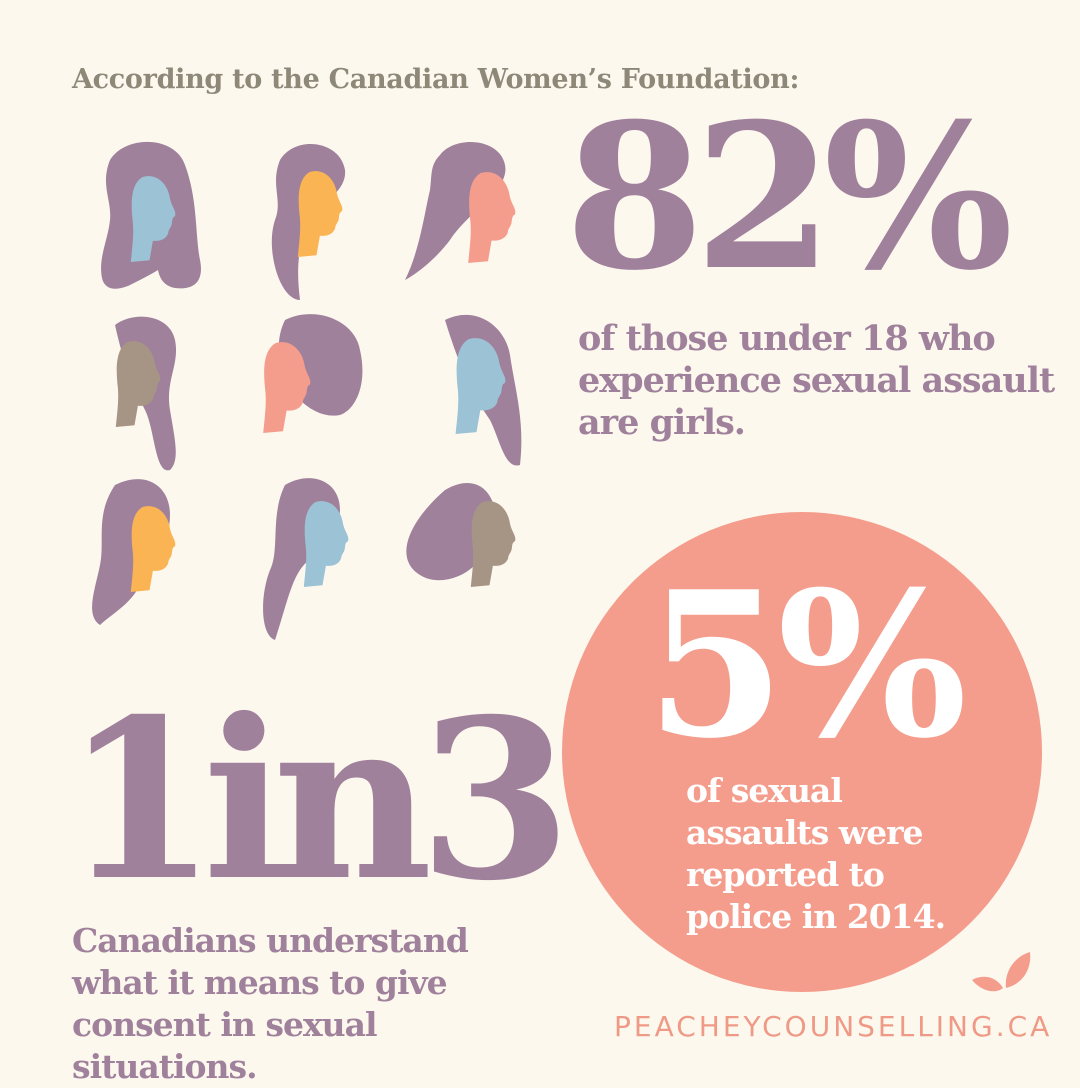  Describe the element at coordinates (789, 197) in the screenshot. I see `stat-82-value: 82%` at that location.